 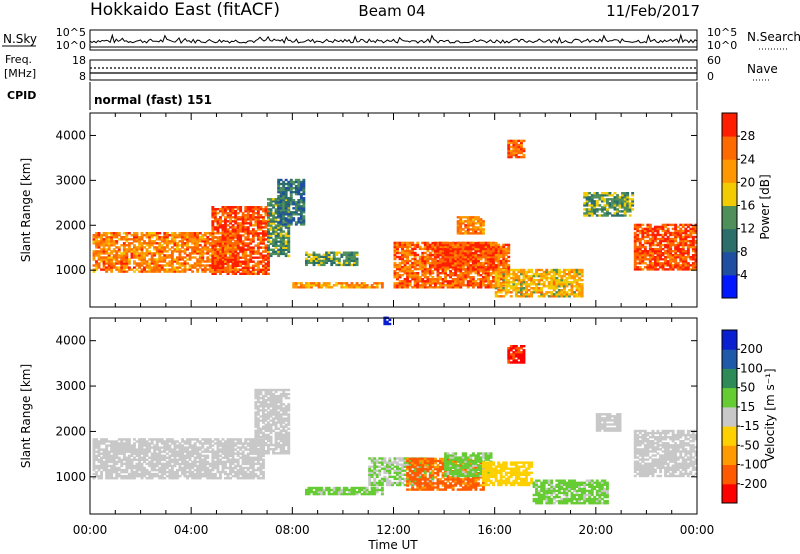 What do you see at coordinates (21, 95) in the screenshot?
I see `cpid-label: CPID` at bounding box center [21, 95].